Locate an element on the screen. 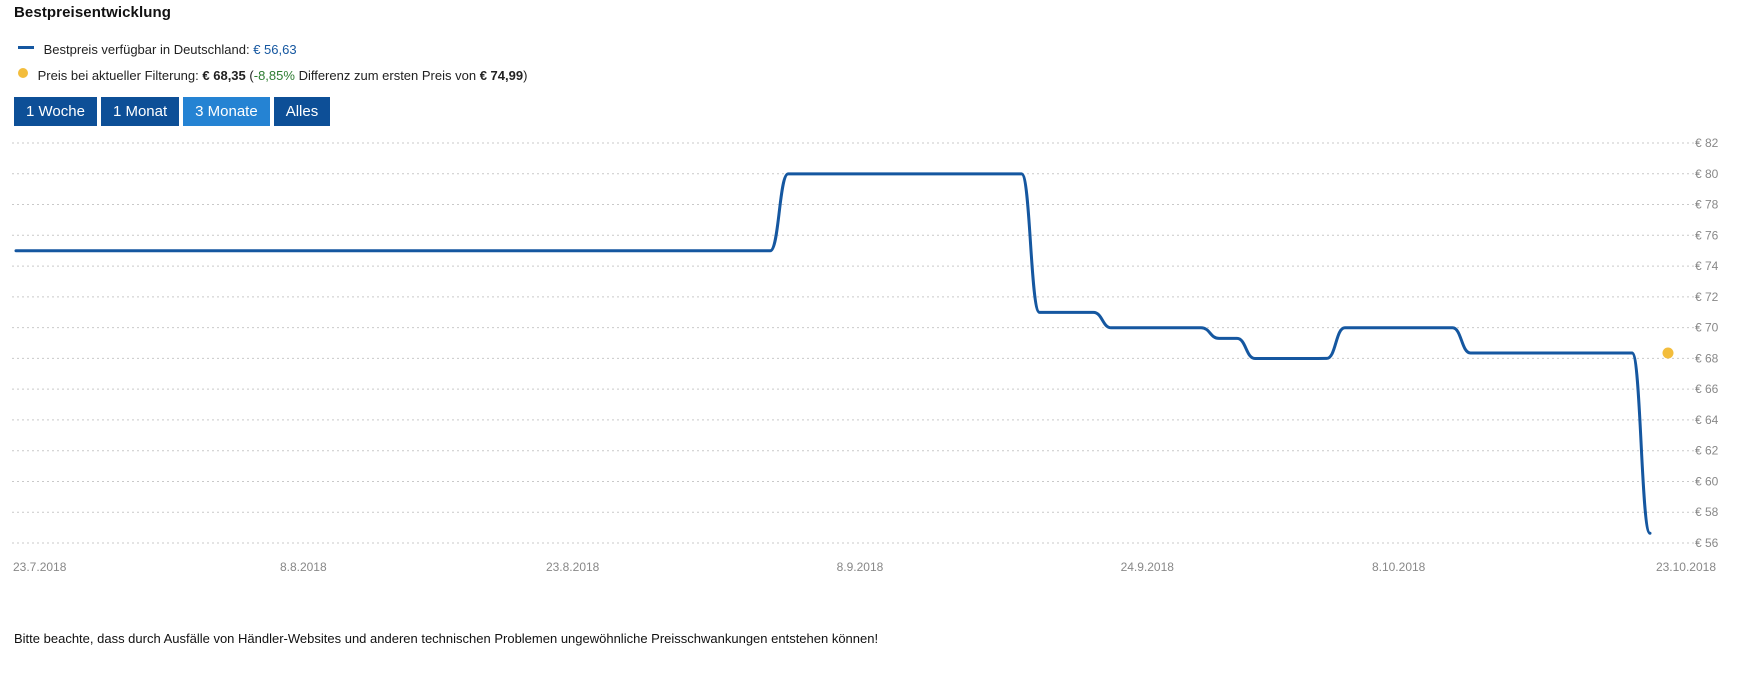 The width and height of the screenshot is (1741, 675). x-tick-label: 8.9.2018 is located at coordinates (860, 567).